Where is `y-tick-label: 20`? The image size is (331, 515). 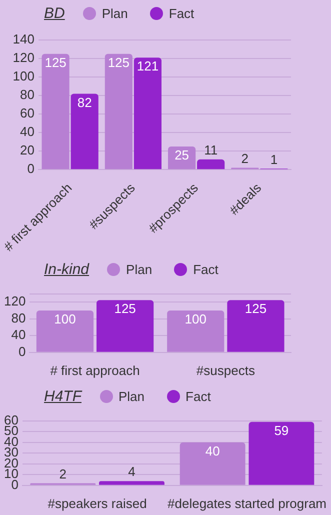 y-tick-label: 20 is located at coordinates (27, 150).